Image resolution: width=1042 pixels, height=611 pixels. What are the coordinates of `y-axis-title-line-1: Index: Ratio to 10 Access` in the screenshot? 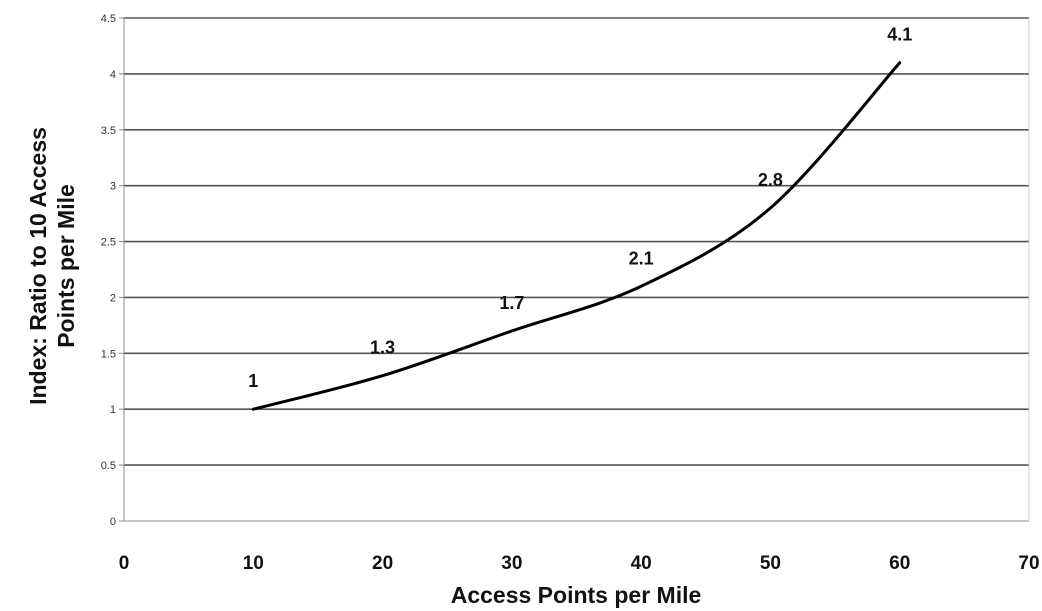 It's located at (38, 266).